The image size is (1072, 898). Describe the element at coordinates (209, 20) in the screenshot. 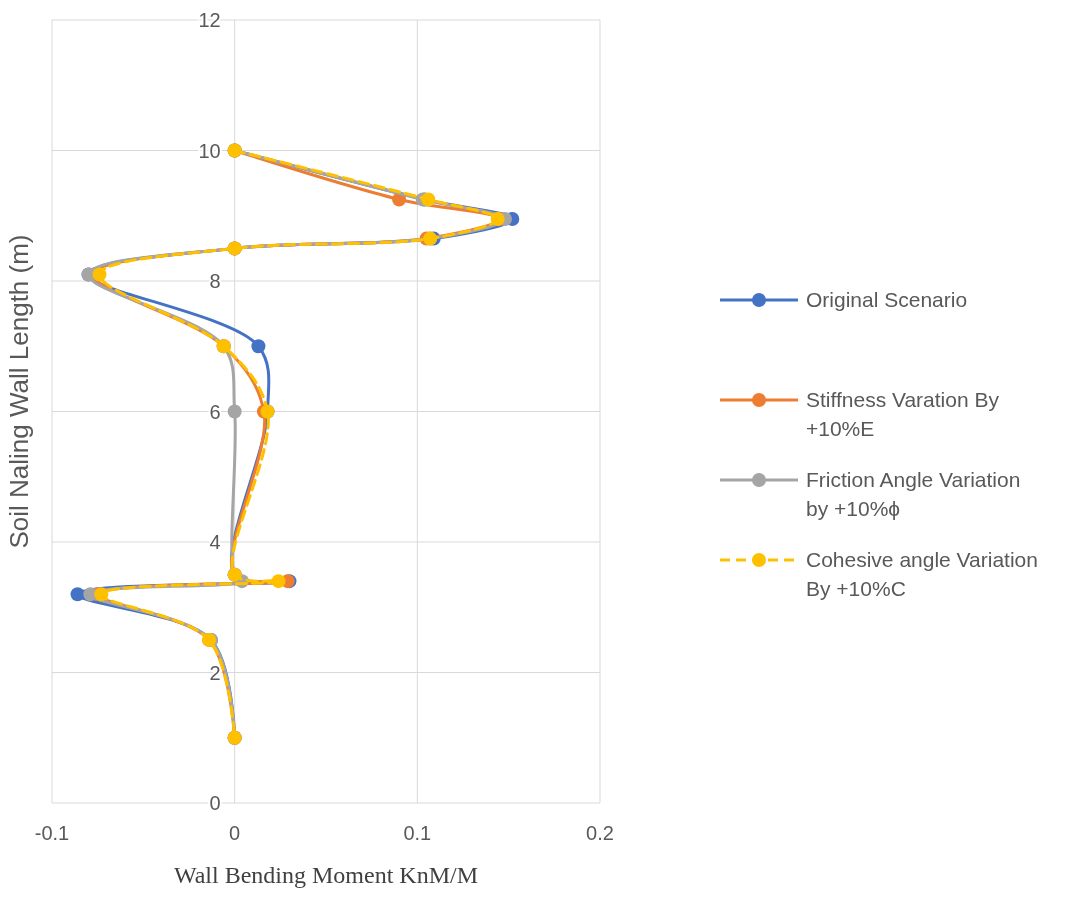

I see `y-tick-label: 12` at that location.